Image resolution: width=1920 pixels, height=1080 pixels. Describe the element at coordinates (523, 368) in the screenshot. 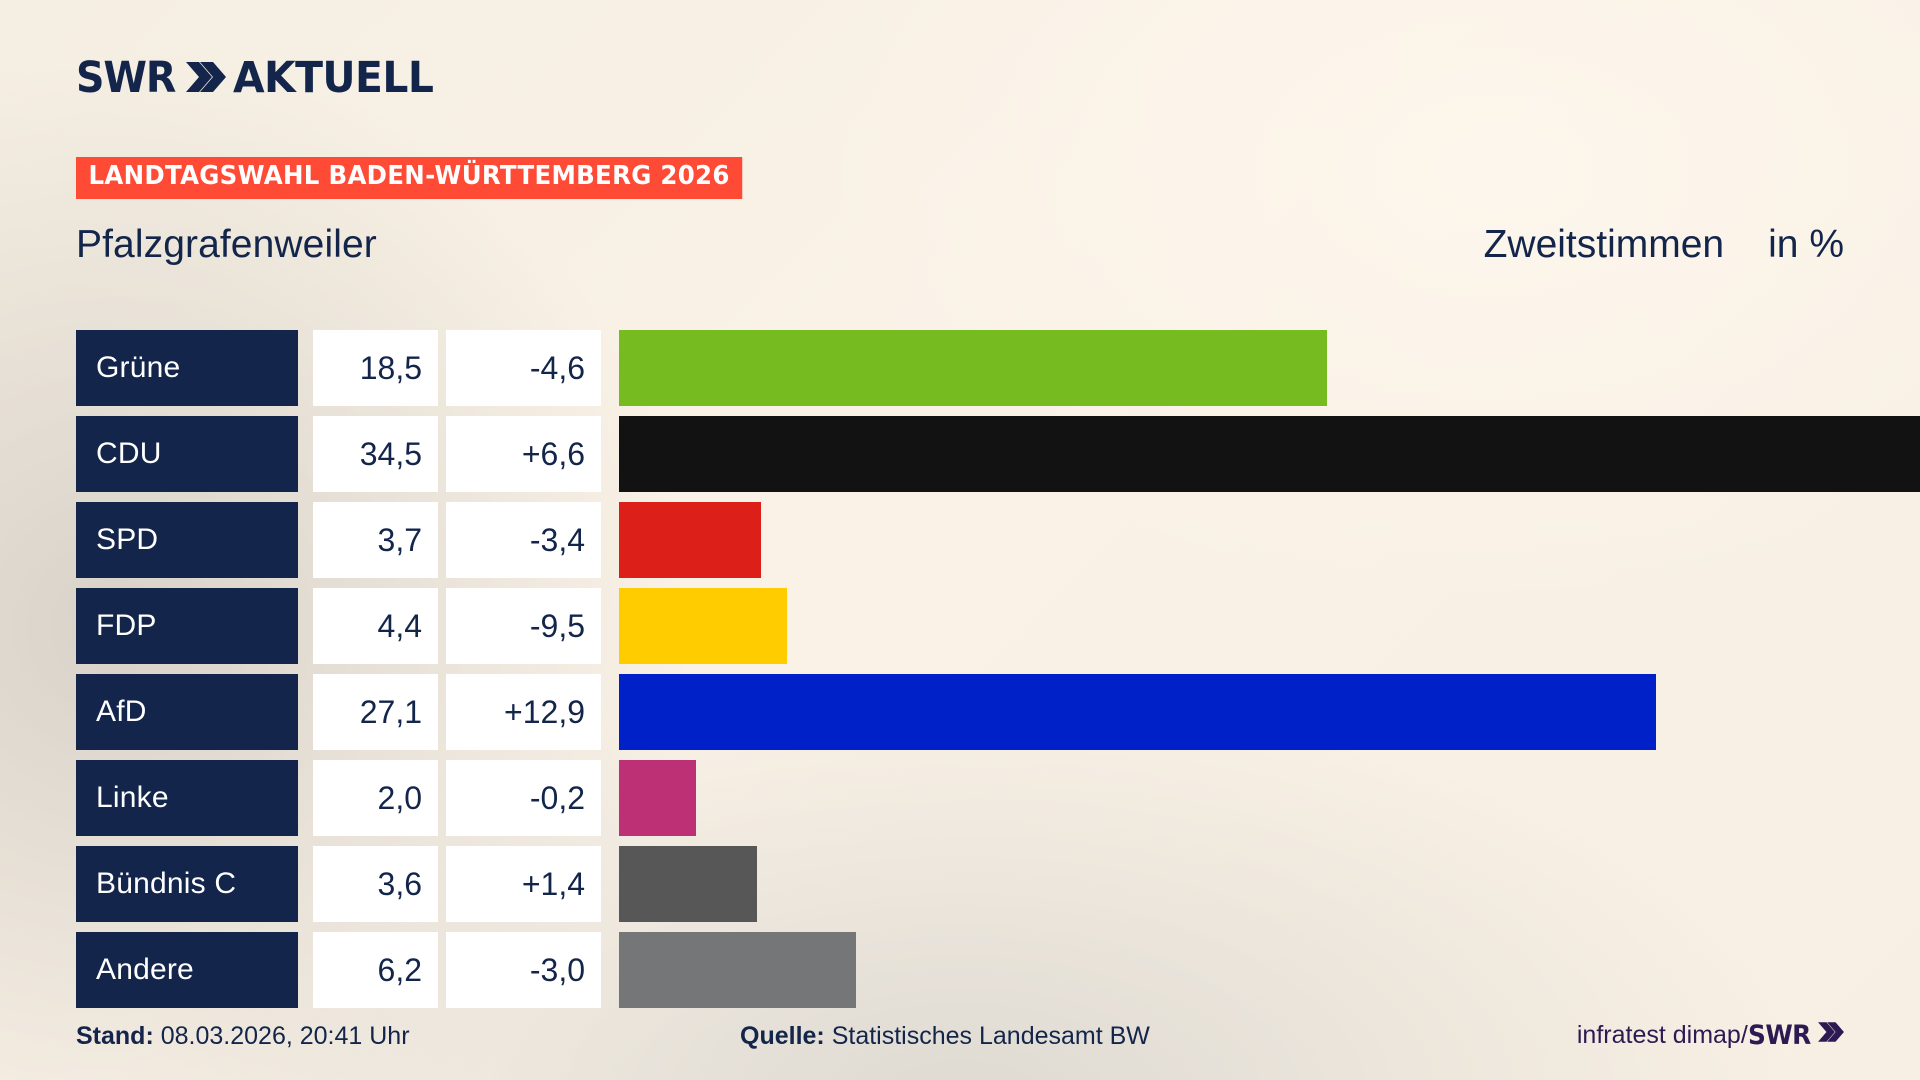

I see `party-change-cell: -4,6` at that location.